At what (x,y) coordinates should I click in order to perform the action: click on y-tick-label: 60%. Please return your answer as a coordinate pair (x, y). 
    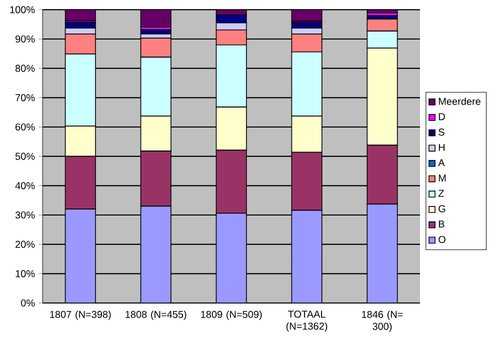
    Looking at the image, I should click on (25, 127).